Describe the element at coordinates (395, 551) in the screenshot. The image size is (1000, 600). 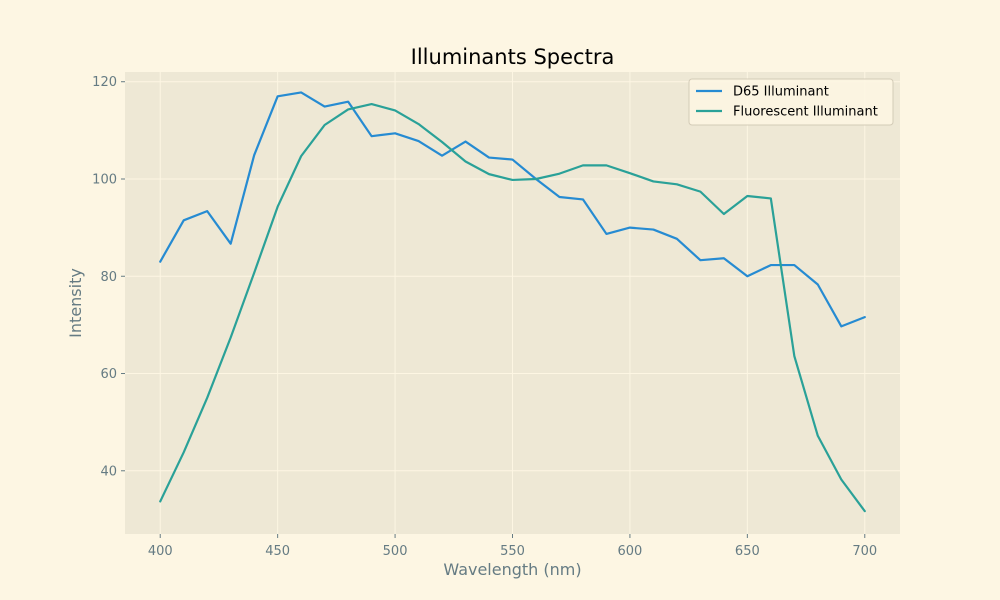
I see `x-tick-label: 500` at that location.